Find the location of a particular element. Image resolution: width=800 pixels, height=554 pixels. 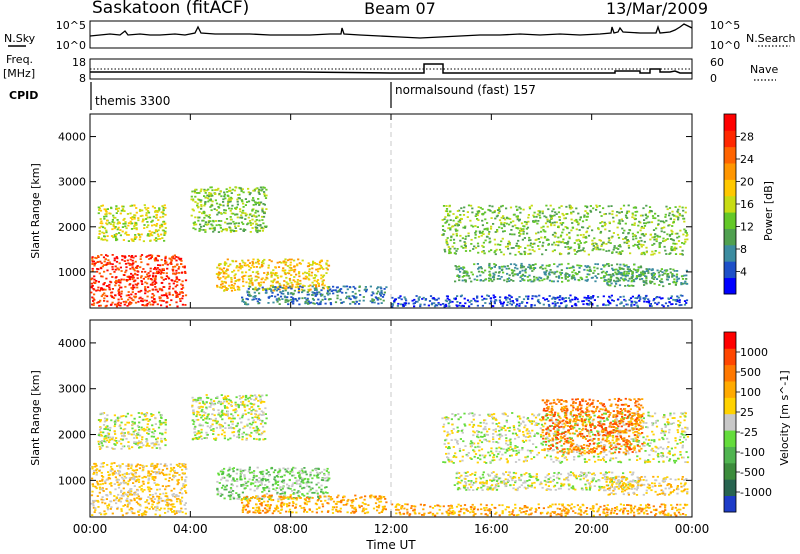

colorbar-tick-label: 4 is located at coordinates (743, 272).